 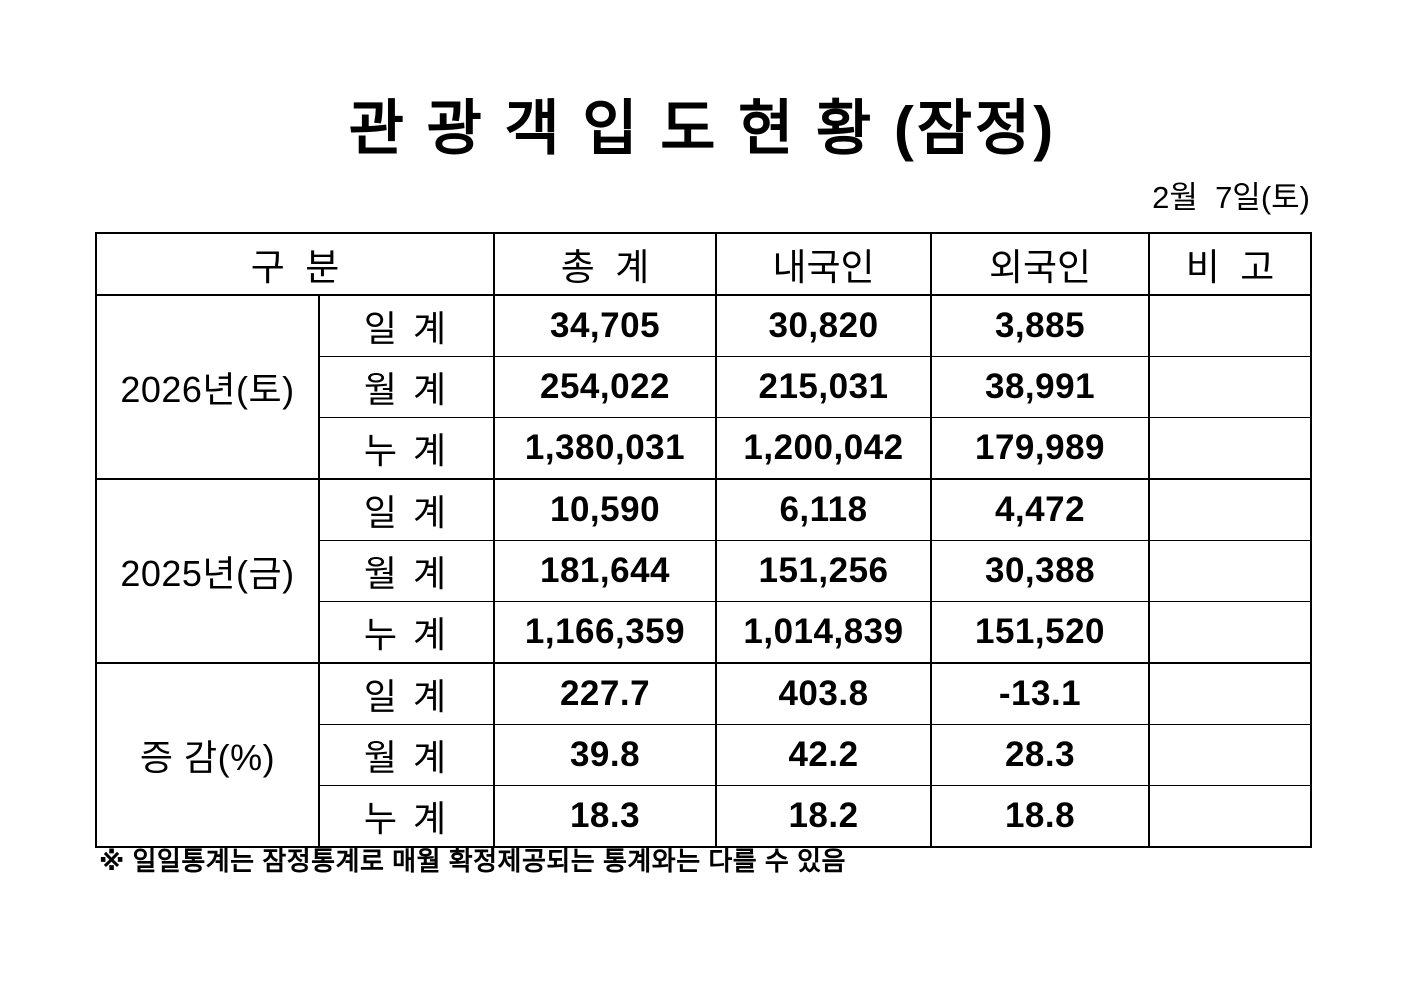 I want to click on value-total: 1,166,359, so click(x=605, y=632).